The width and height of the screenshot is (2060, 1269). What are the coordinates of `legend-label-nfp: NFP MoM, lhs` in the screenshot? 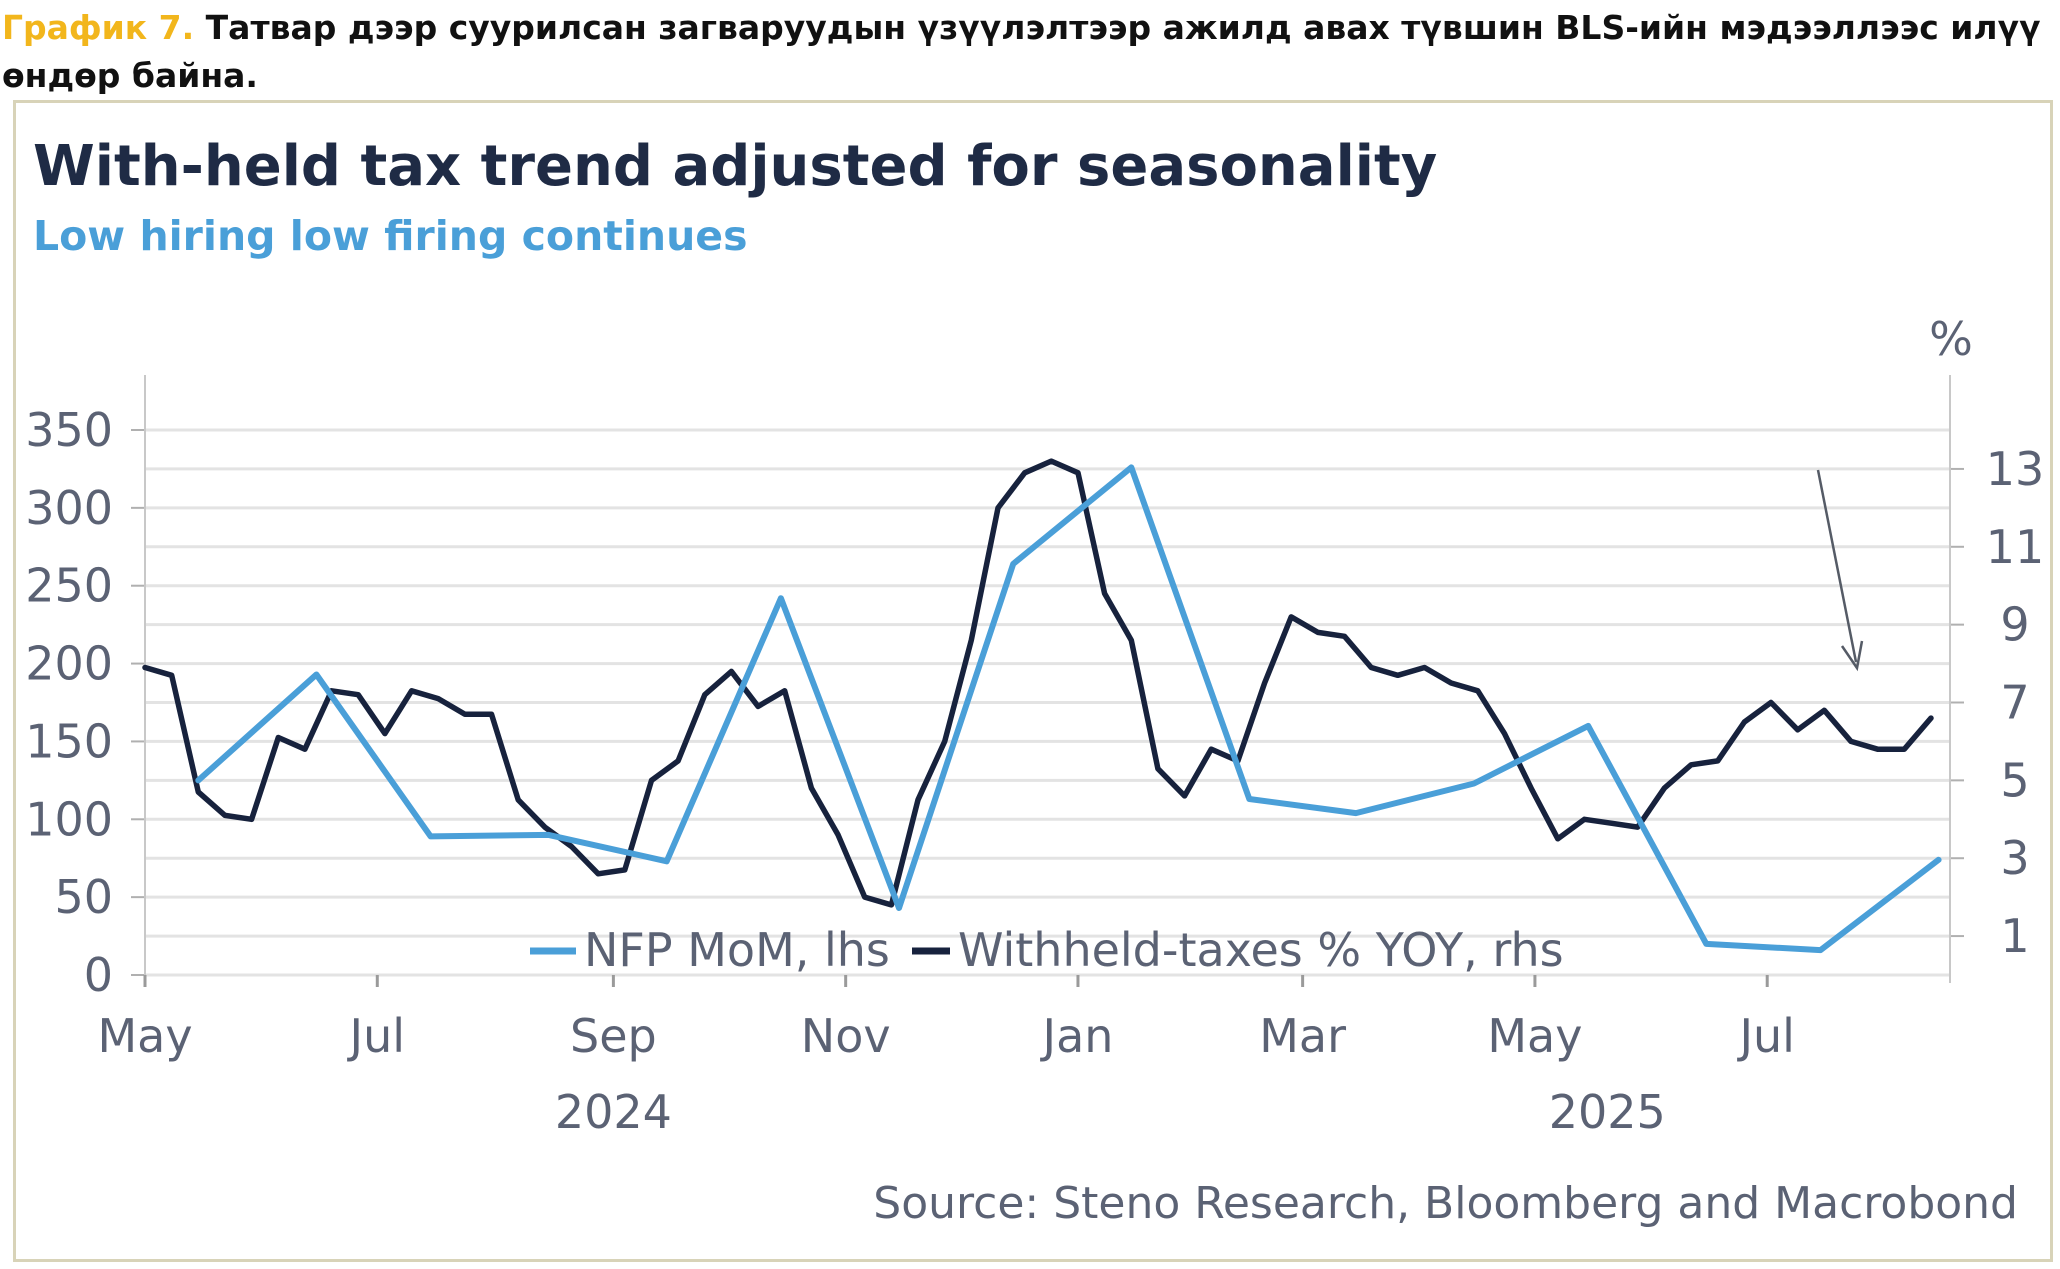 It's located at (737, 950).